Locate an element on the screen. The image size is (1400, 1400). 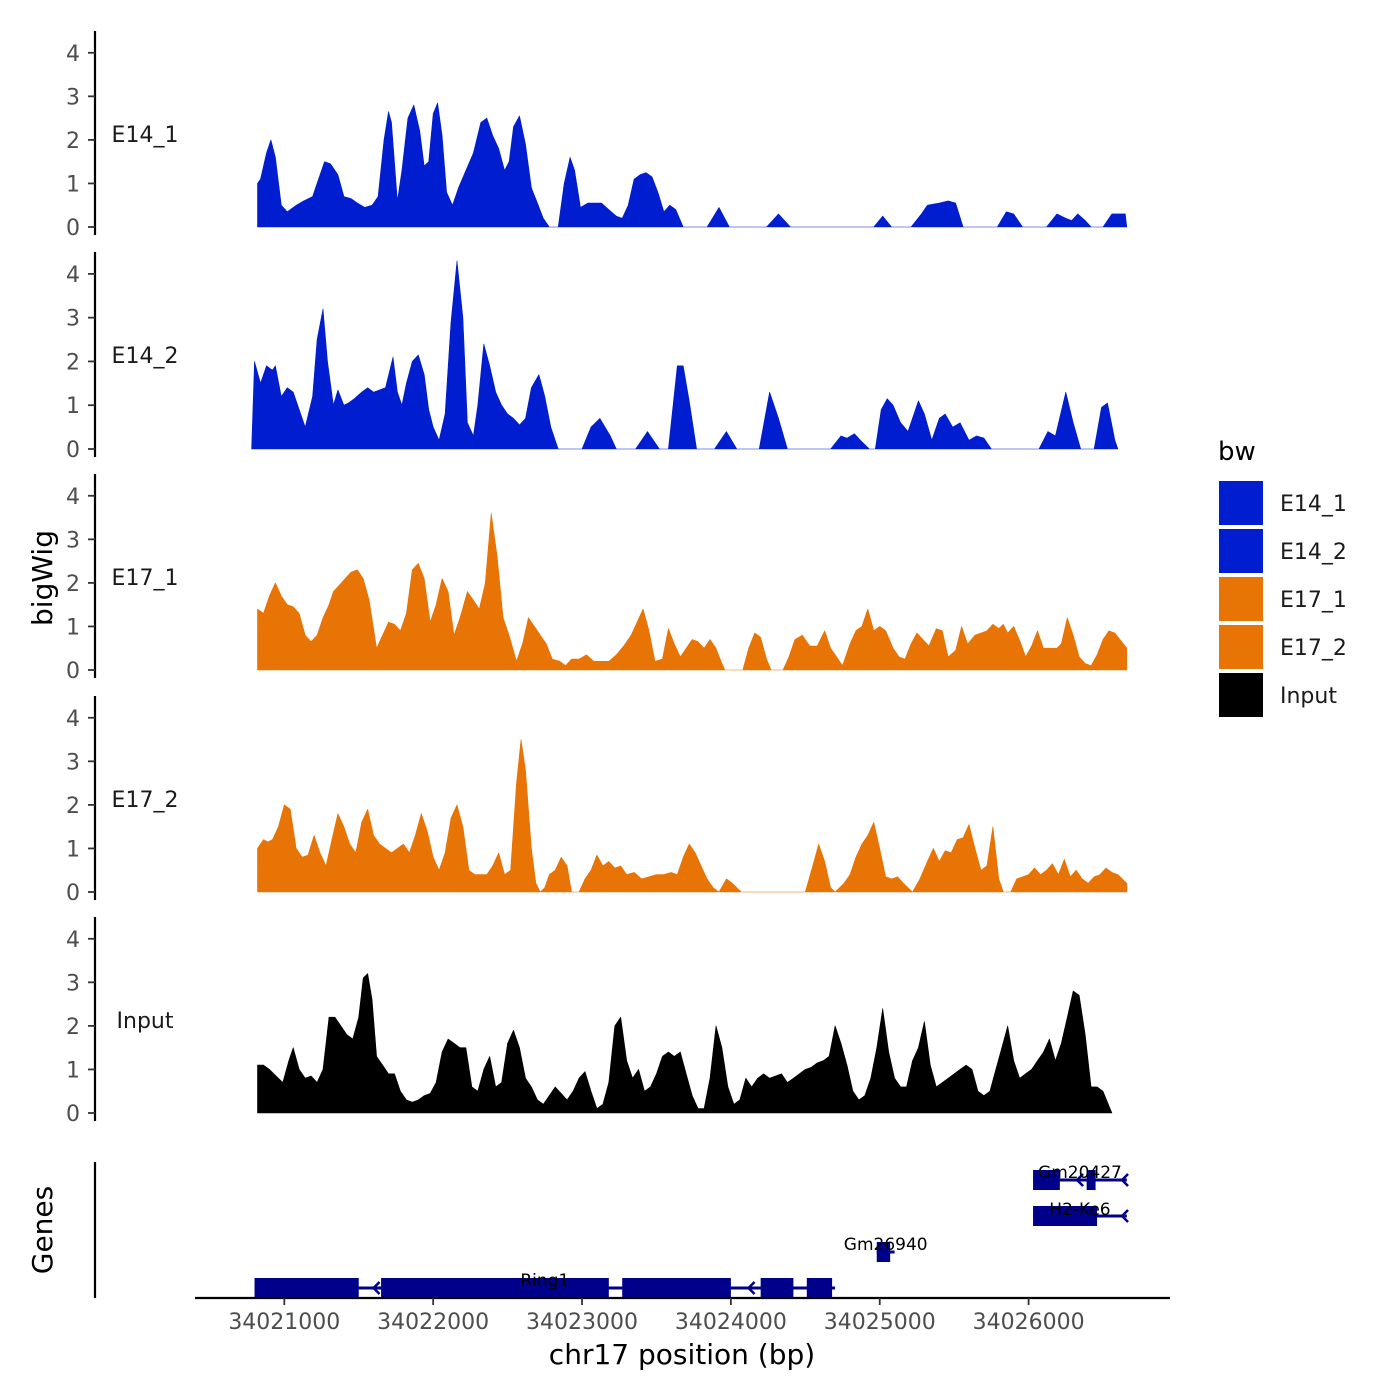
legend-item-E17_1: E17_1 is located at coordinates (1283, 599).